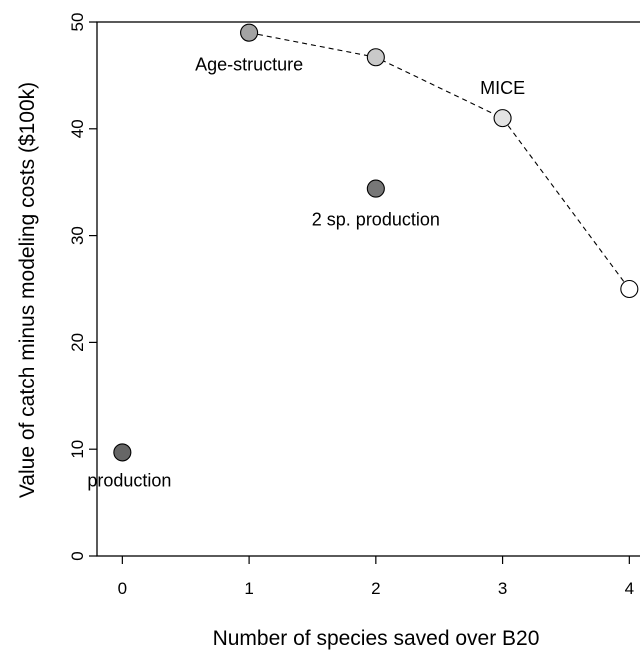  What do you see at coordinates (82, 287) in the screenshot?
I see `y-axis: 0 10 20 30 40 50` at bounding box center [82, 287].